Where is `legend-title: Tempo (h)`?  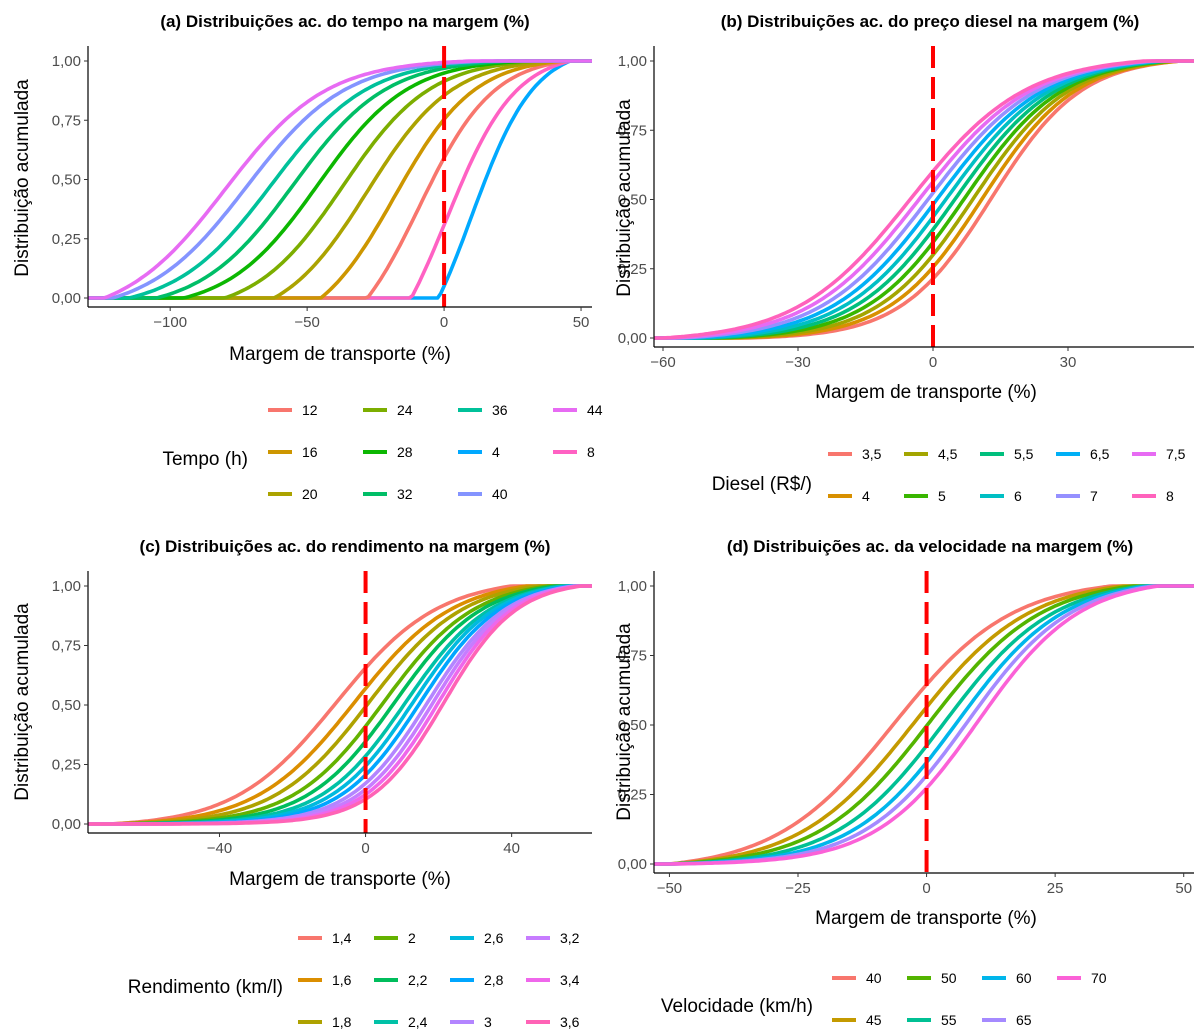
legend-title: Tempo (h) is located at coordinates (205, 459).